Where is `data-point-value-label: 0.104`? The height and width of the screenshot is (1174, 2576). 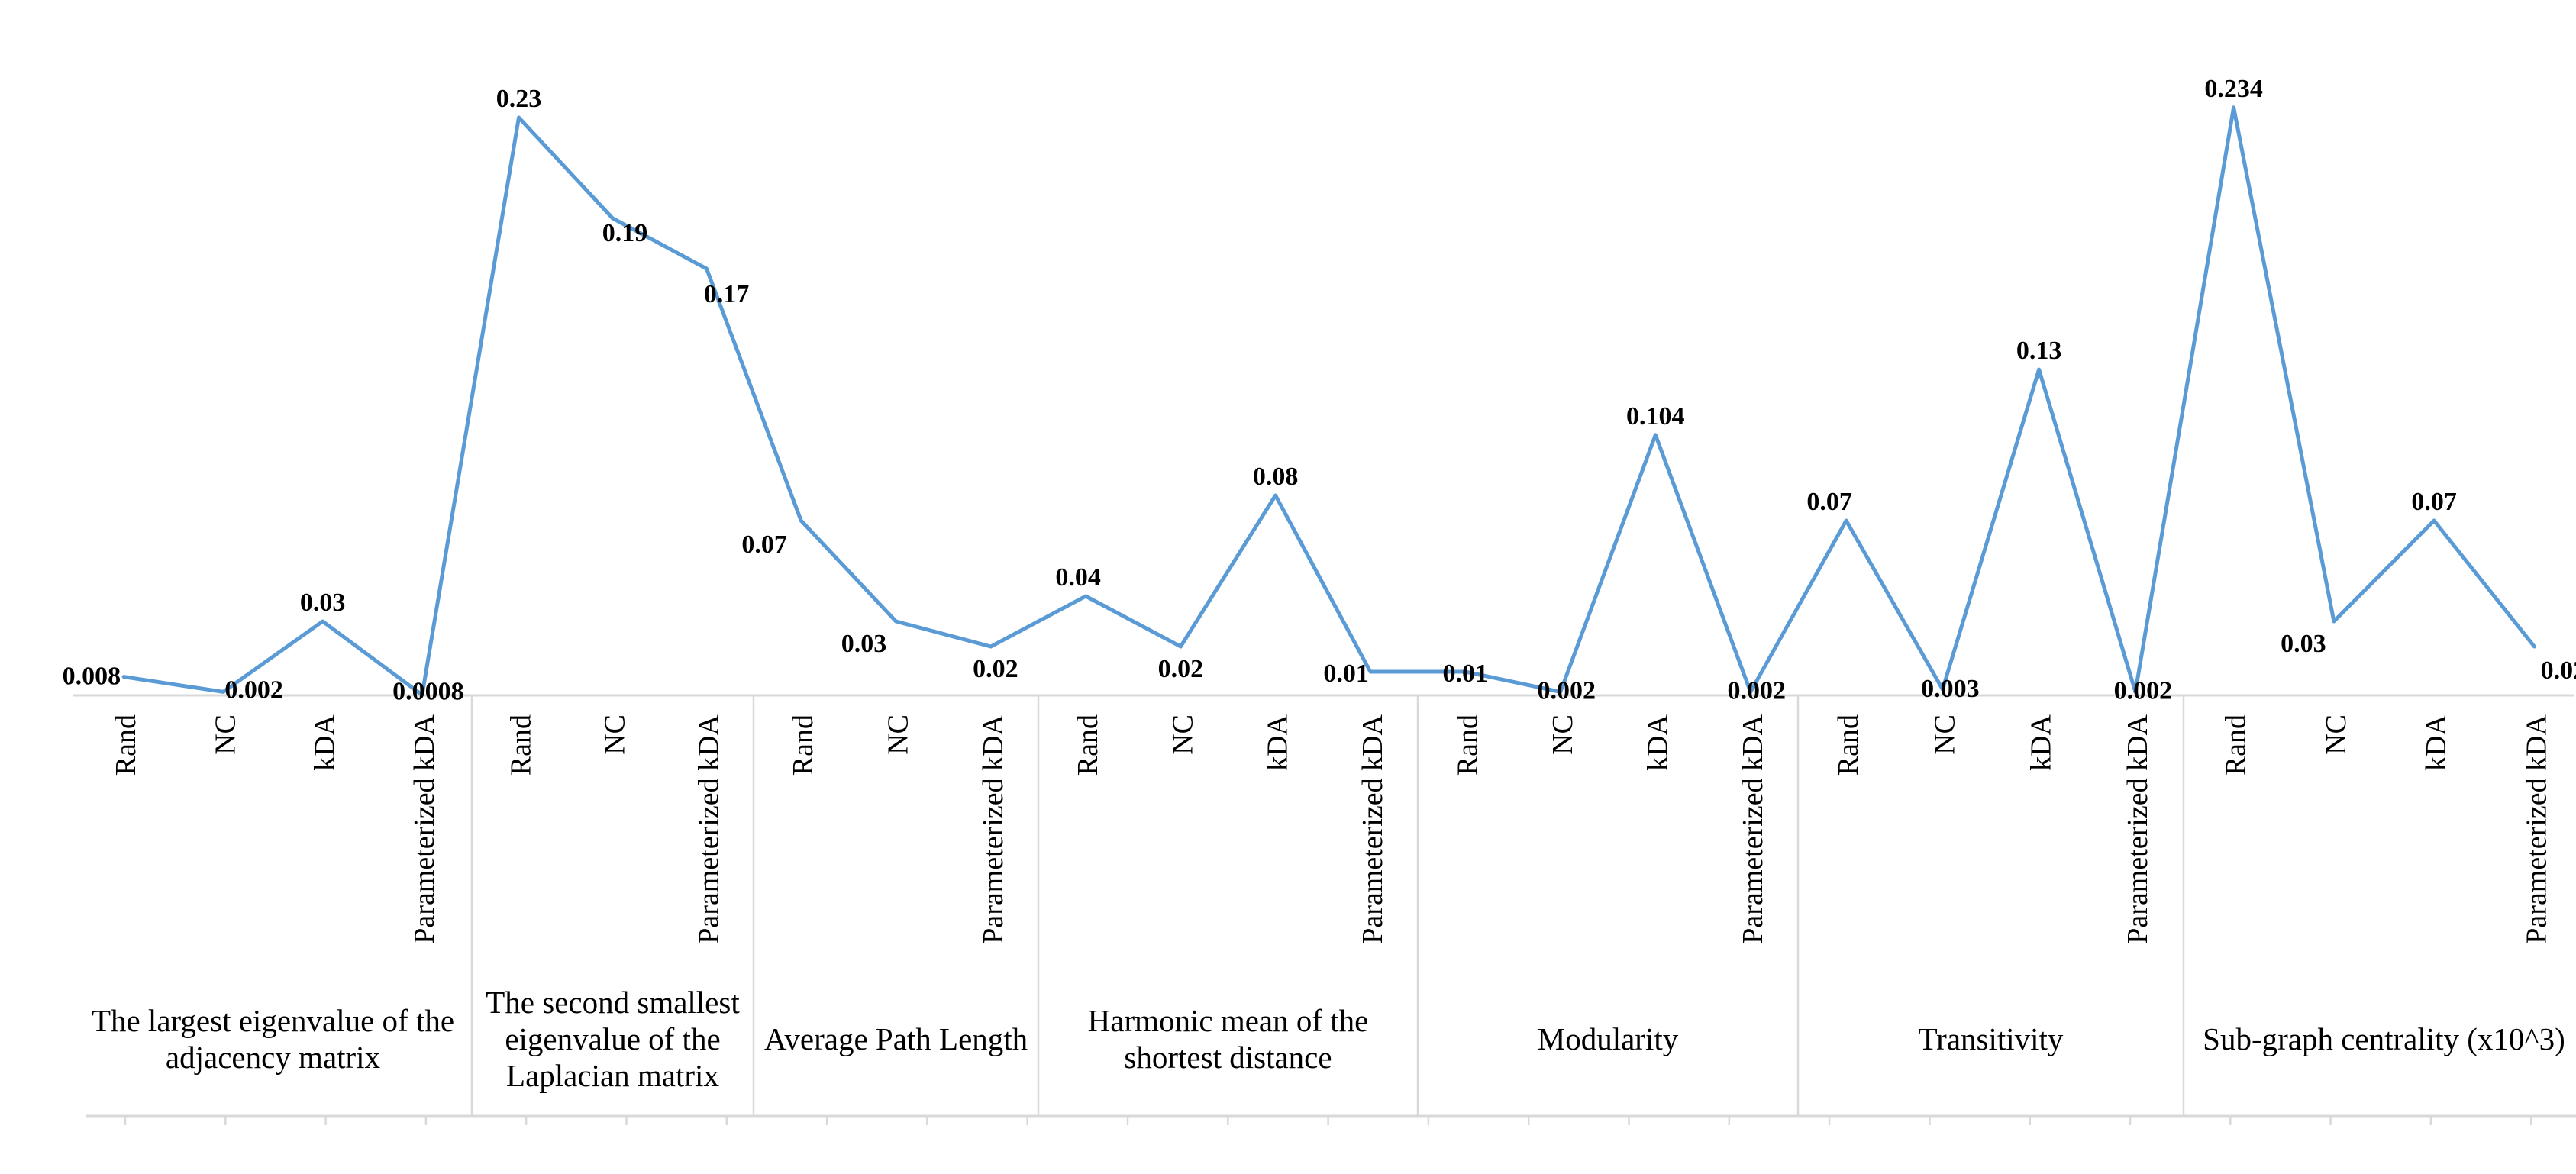
data-point-value-label: 0.104 is located at coordinates (1655, 416).